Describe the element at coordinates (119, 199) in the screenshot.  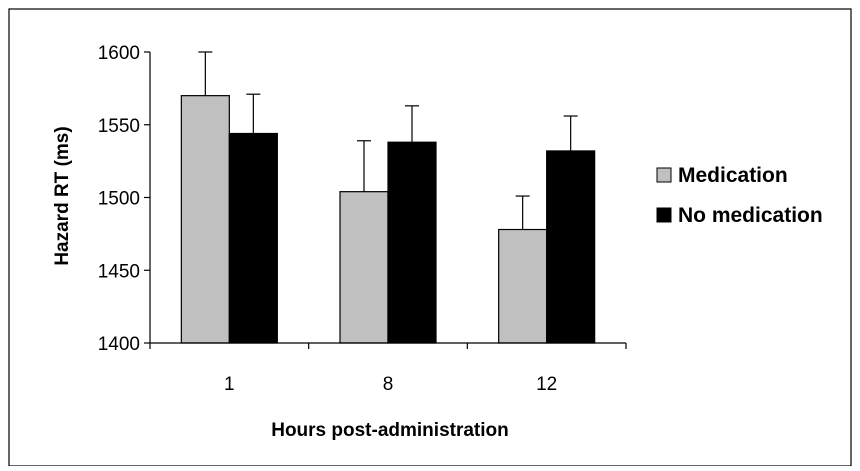
I see `y-tick-label-1500: 1500` at that location.